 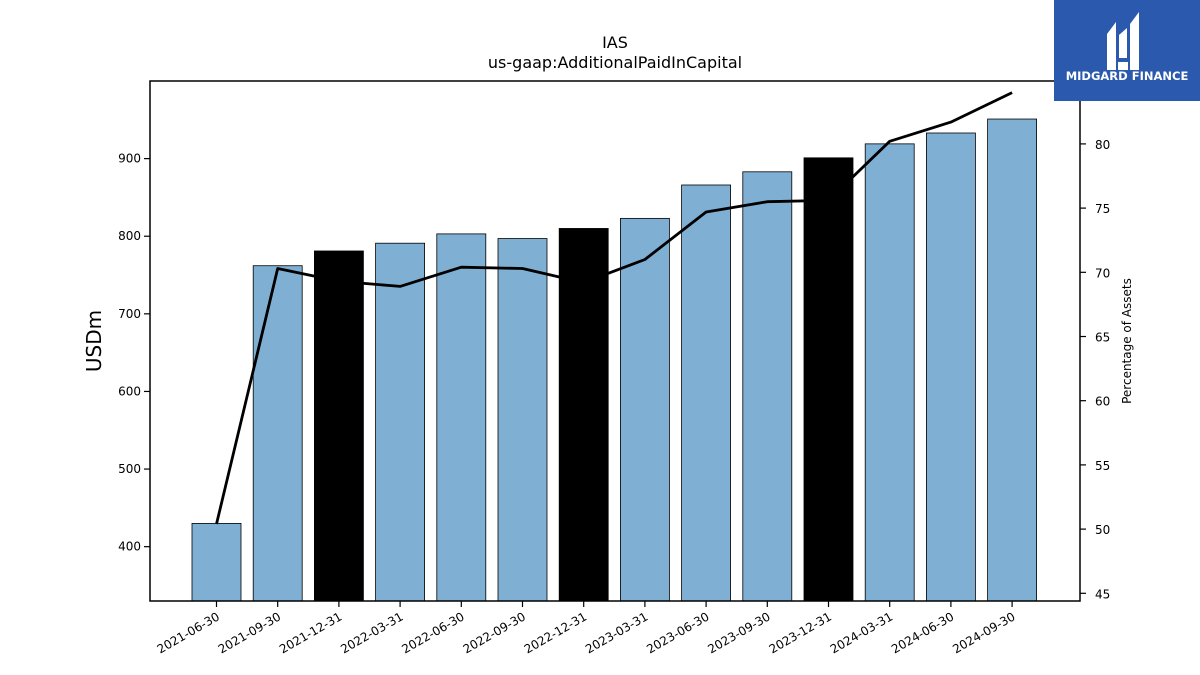 I want to click on midgard-finance-logo: MIDGARD FINANCE, so click(x=1127, y=50).